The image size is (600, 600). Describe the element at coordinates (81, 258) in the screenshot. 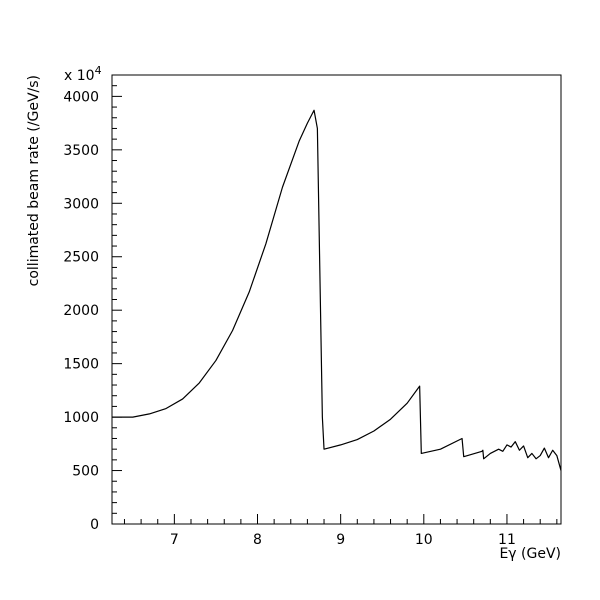

I see `y-tick-label: 2500` at that location.